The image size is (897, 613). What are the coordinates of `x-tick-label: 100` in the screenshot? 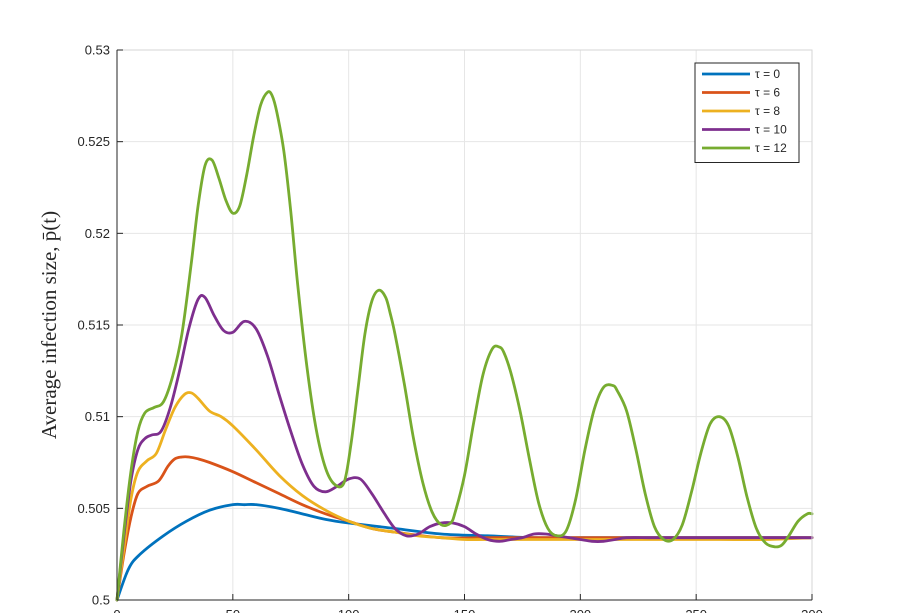 It's located at (349, 610).